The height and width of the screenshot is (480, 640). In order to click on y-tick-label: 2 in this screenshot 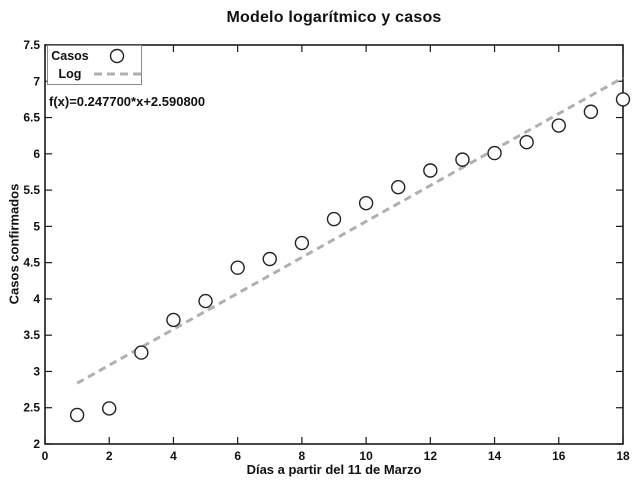, I will do `click(36, 444)`.